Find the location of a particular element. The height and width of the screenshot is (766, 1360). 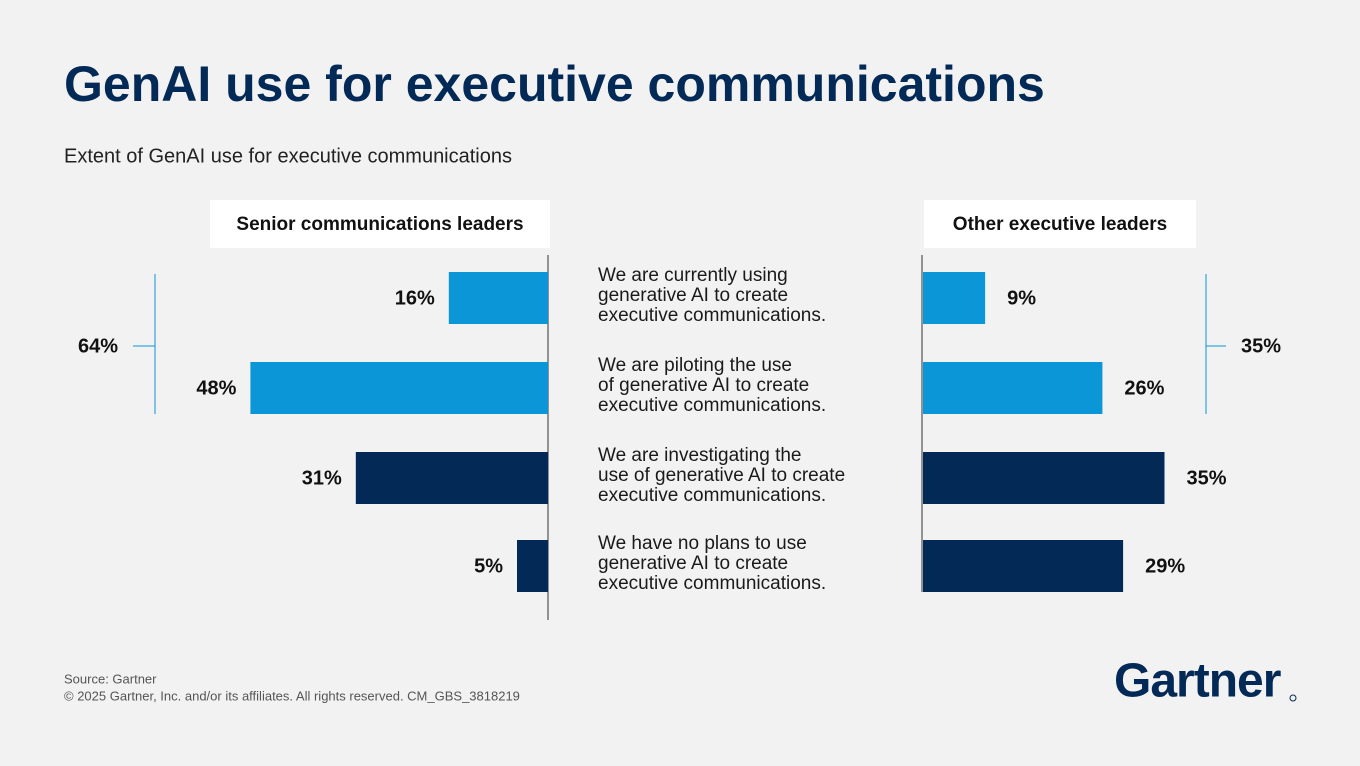

value-label: 16% is located at coordinates (415, 298).